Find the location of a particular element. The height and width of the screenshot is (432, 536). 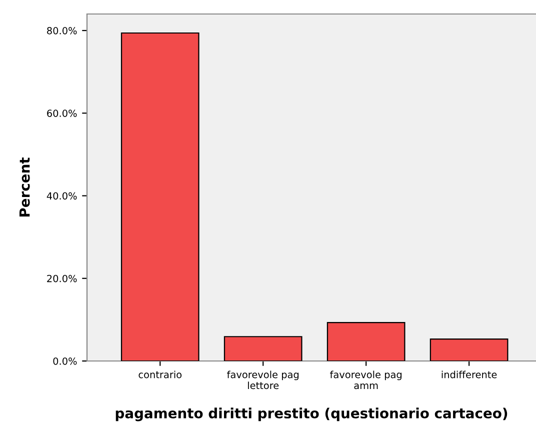

y-tick-label: 20.0% is located at coordinates (62, 278).